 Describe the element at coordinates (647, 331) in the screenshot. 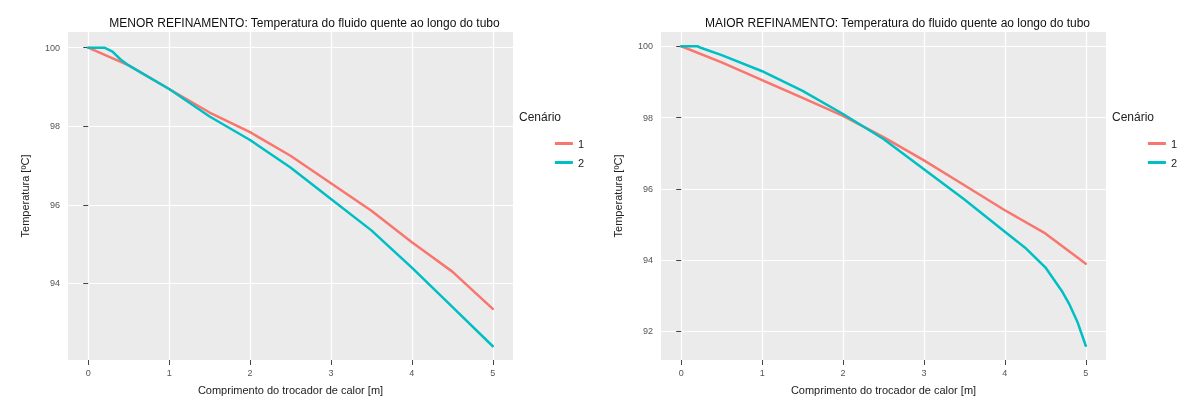

I see `y-tick-label: 92` at that location.